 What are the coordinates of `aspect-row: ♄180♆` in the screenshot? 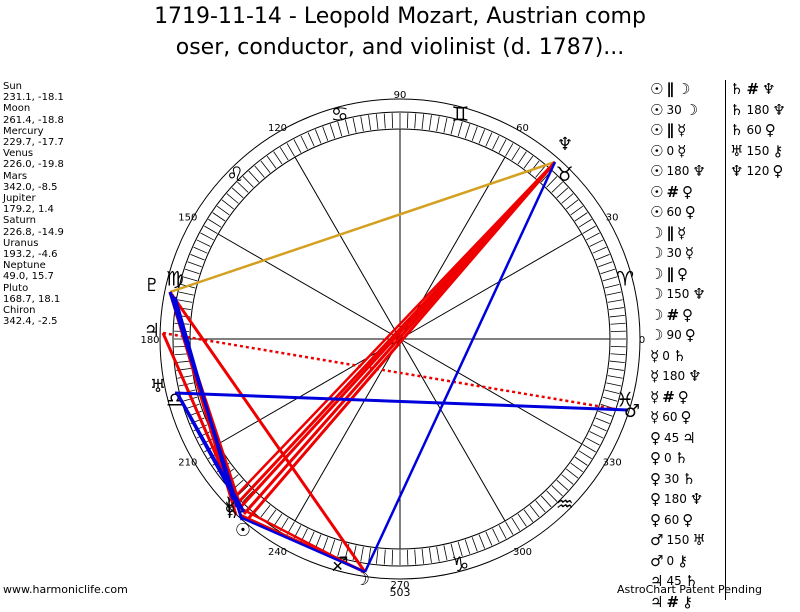 It's located at (758, 110).